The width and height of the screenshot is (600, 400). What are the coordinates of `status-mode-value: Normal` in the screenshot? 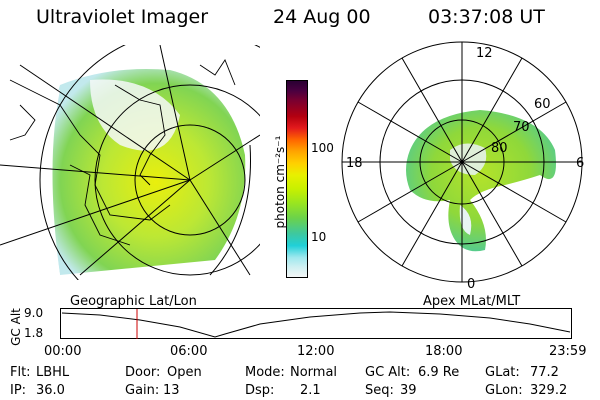 It's located at (314, 372).